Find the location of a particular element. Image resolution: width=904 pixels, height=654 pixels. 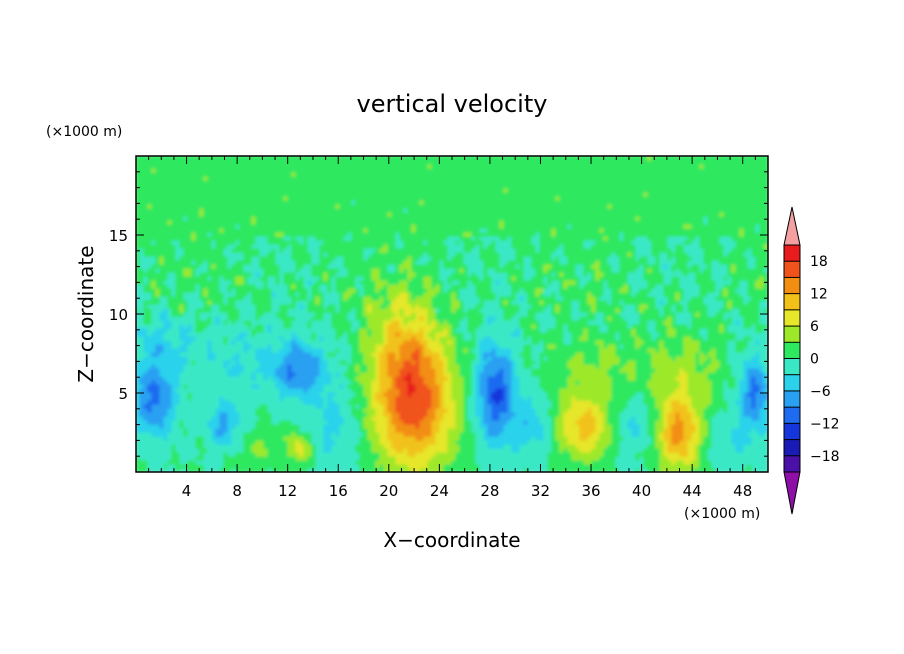

x-tick-label: 20 is located at coordinates (388, 491).